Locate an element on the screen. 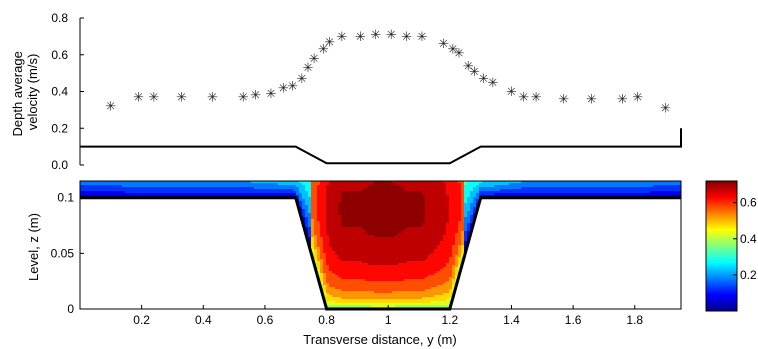  colorbar-tick-label: 0.2 is located at coordinates (748, 275).